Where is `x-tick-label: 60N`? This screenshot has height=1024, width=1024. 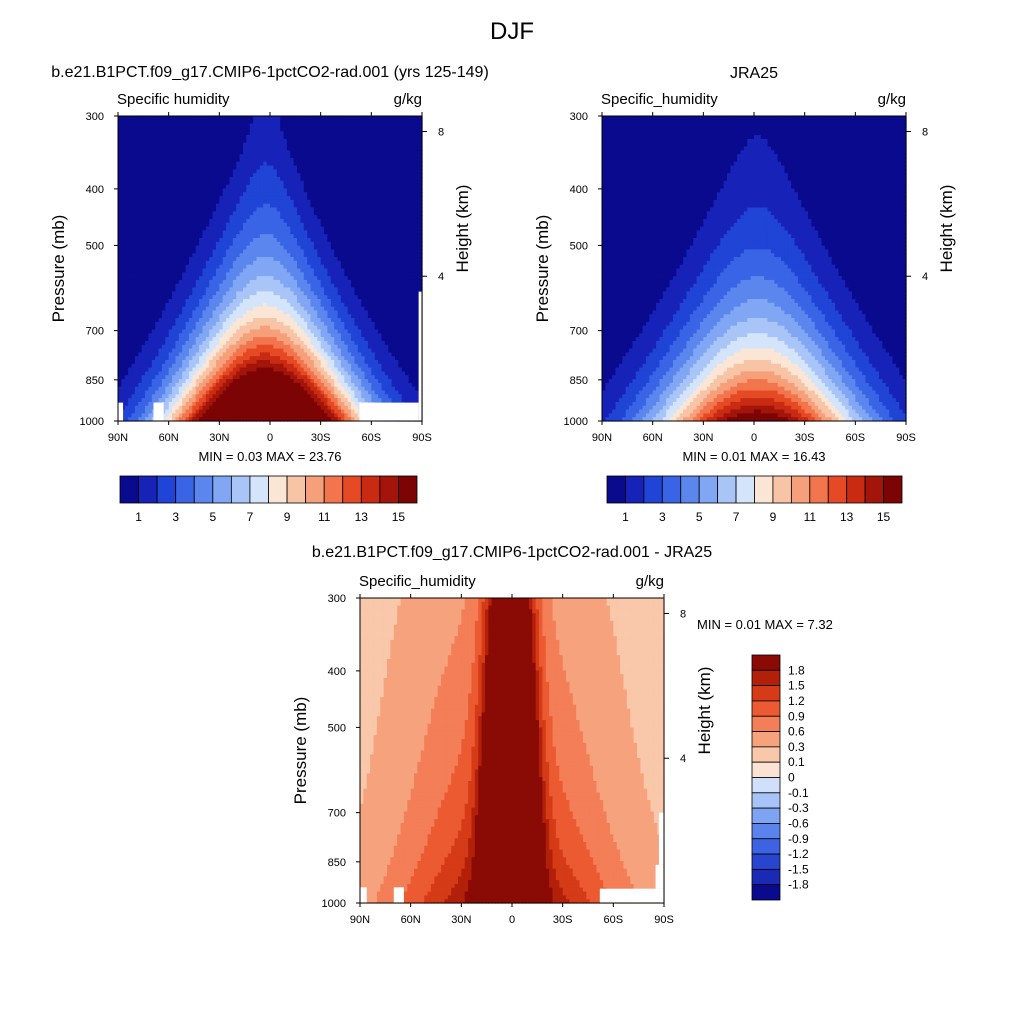
x-tick-label: 60N is located at coordinates (169, 438).